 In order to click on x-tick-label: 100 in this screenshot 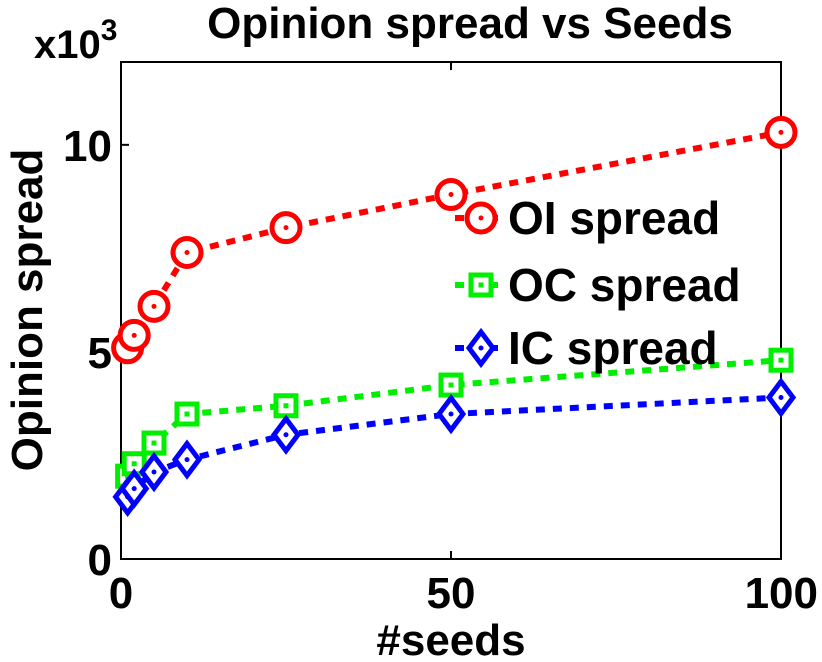, I will do `click(781, 593)`.